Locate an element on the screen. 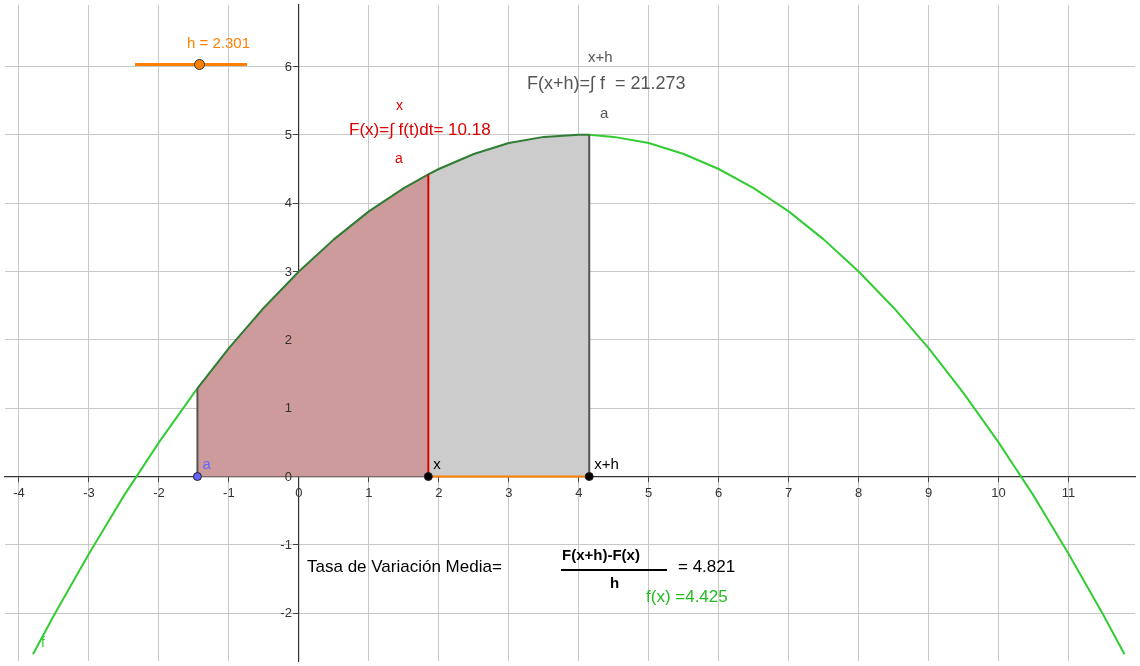 The image size is (1140, 666). x-tick-label: 2 is located at coordinates (439, 492).